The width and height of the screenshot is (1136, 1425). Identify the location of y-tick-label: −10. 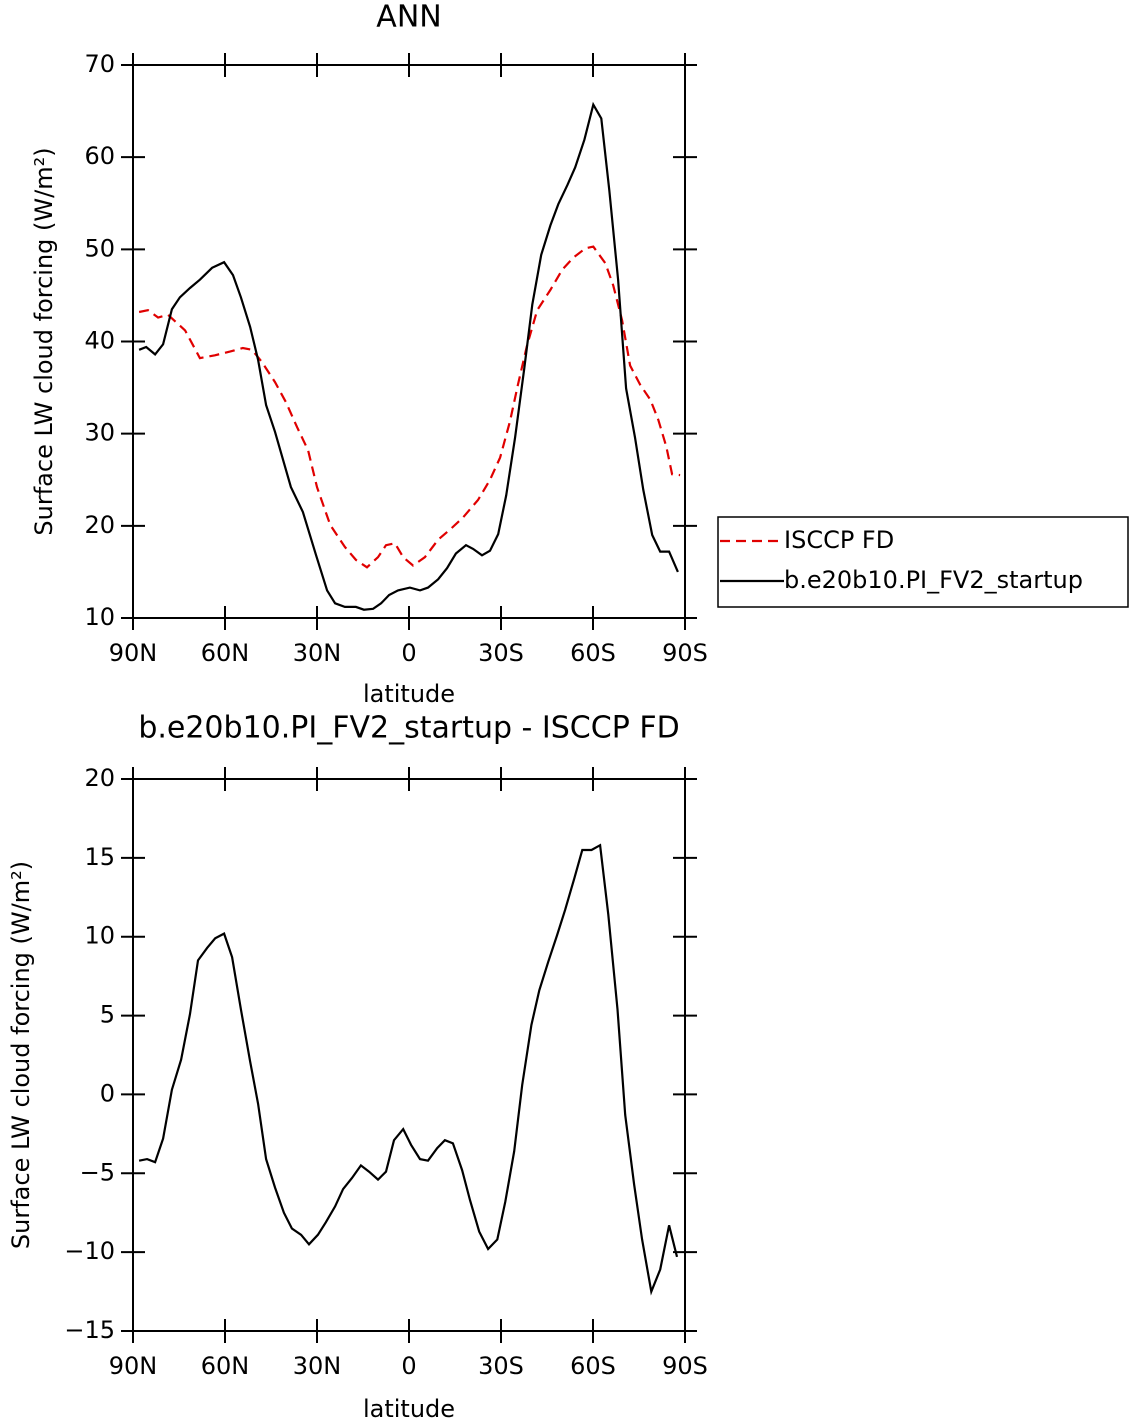
(89, 1251).